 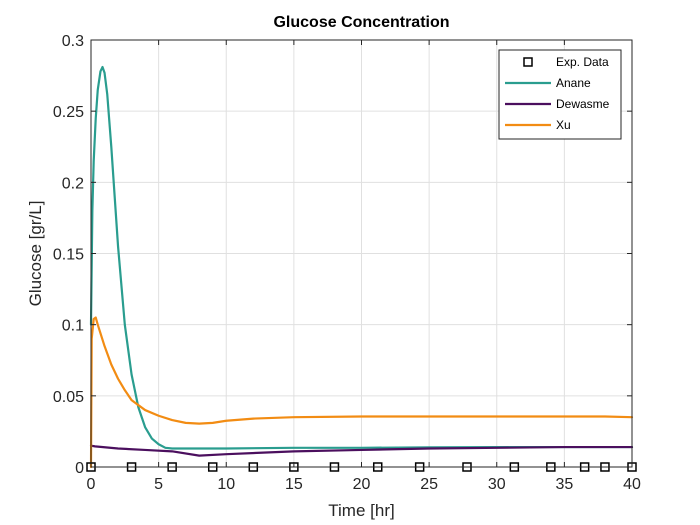 What do you see at coordinates (91, 484) in the screenshot?
I see `x-tick-label: 0` at bounding box center [91, 484].